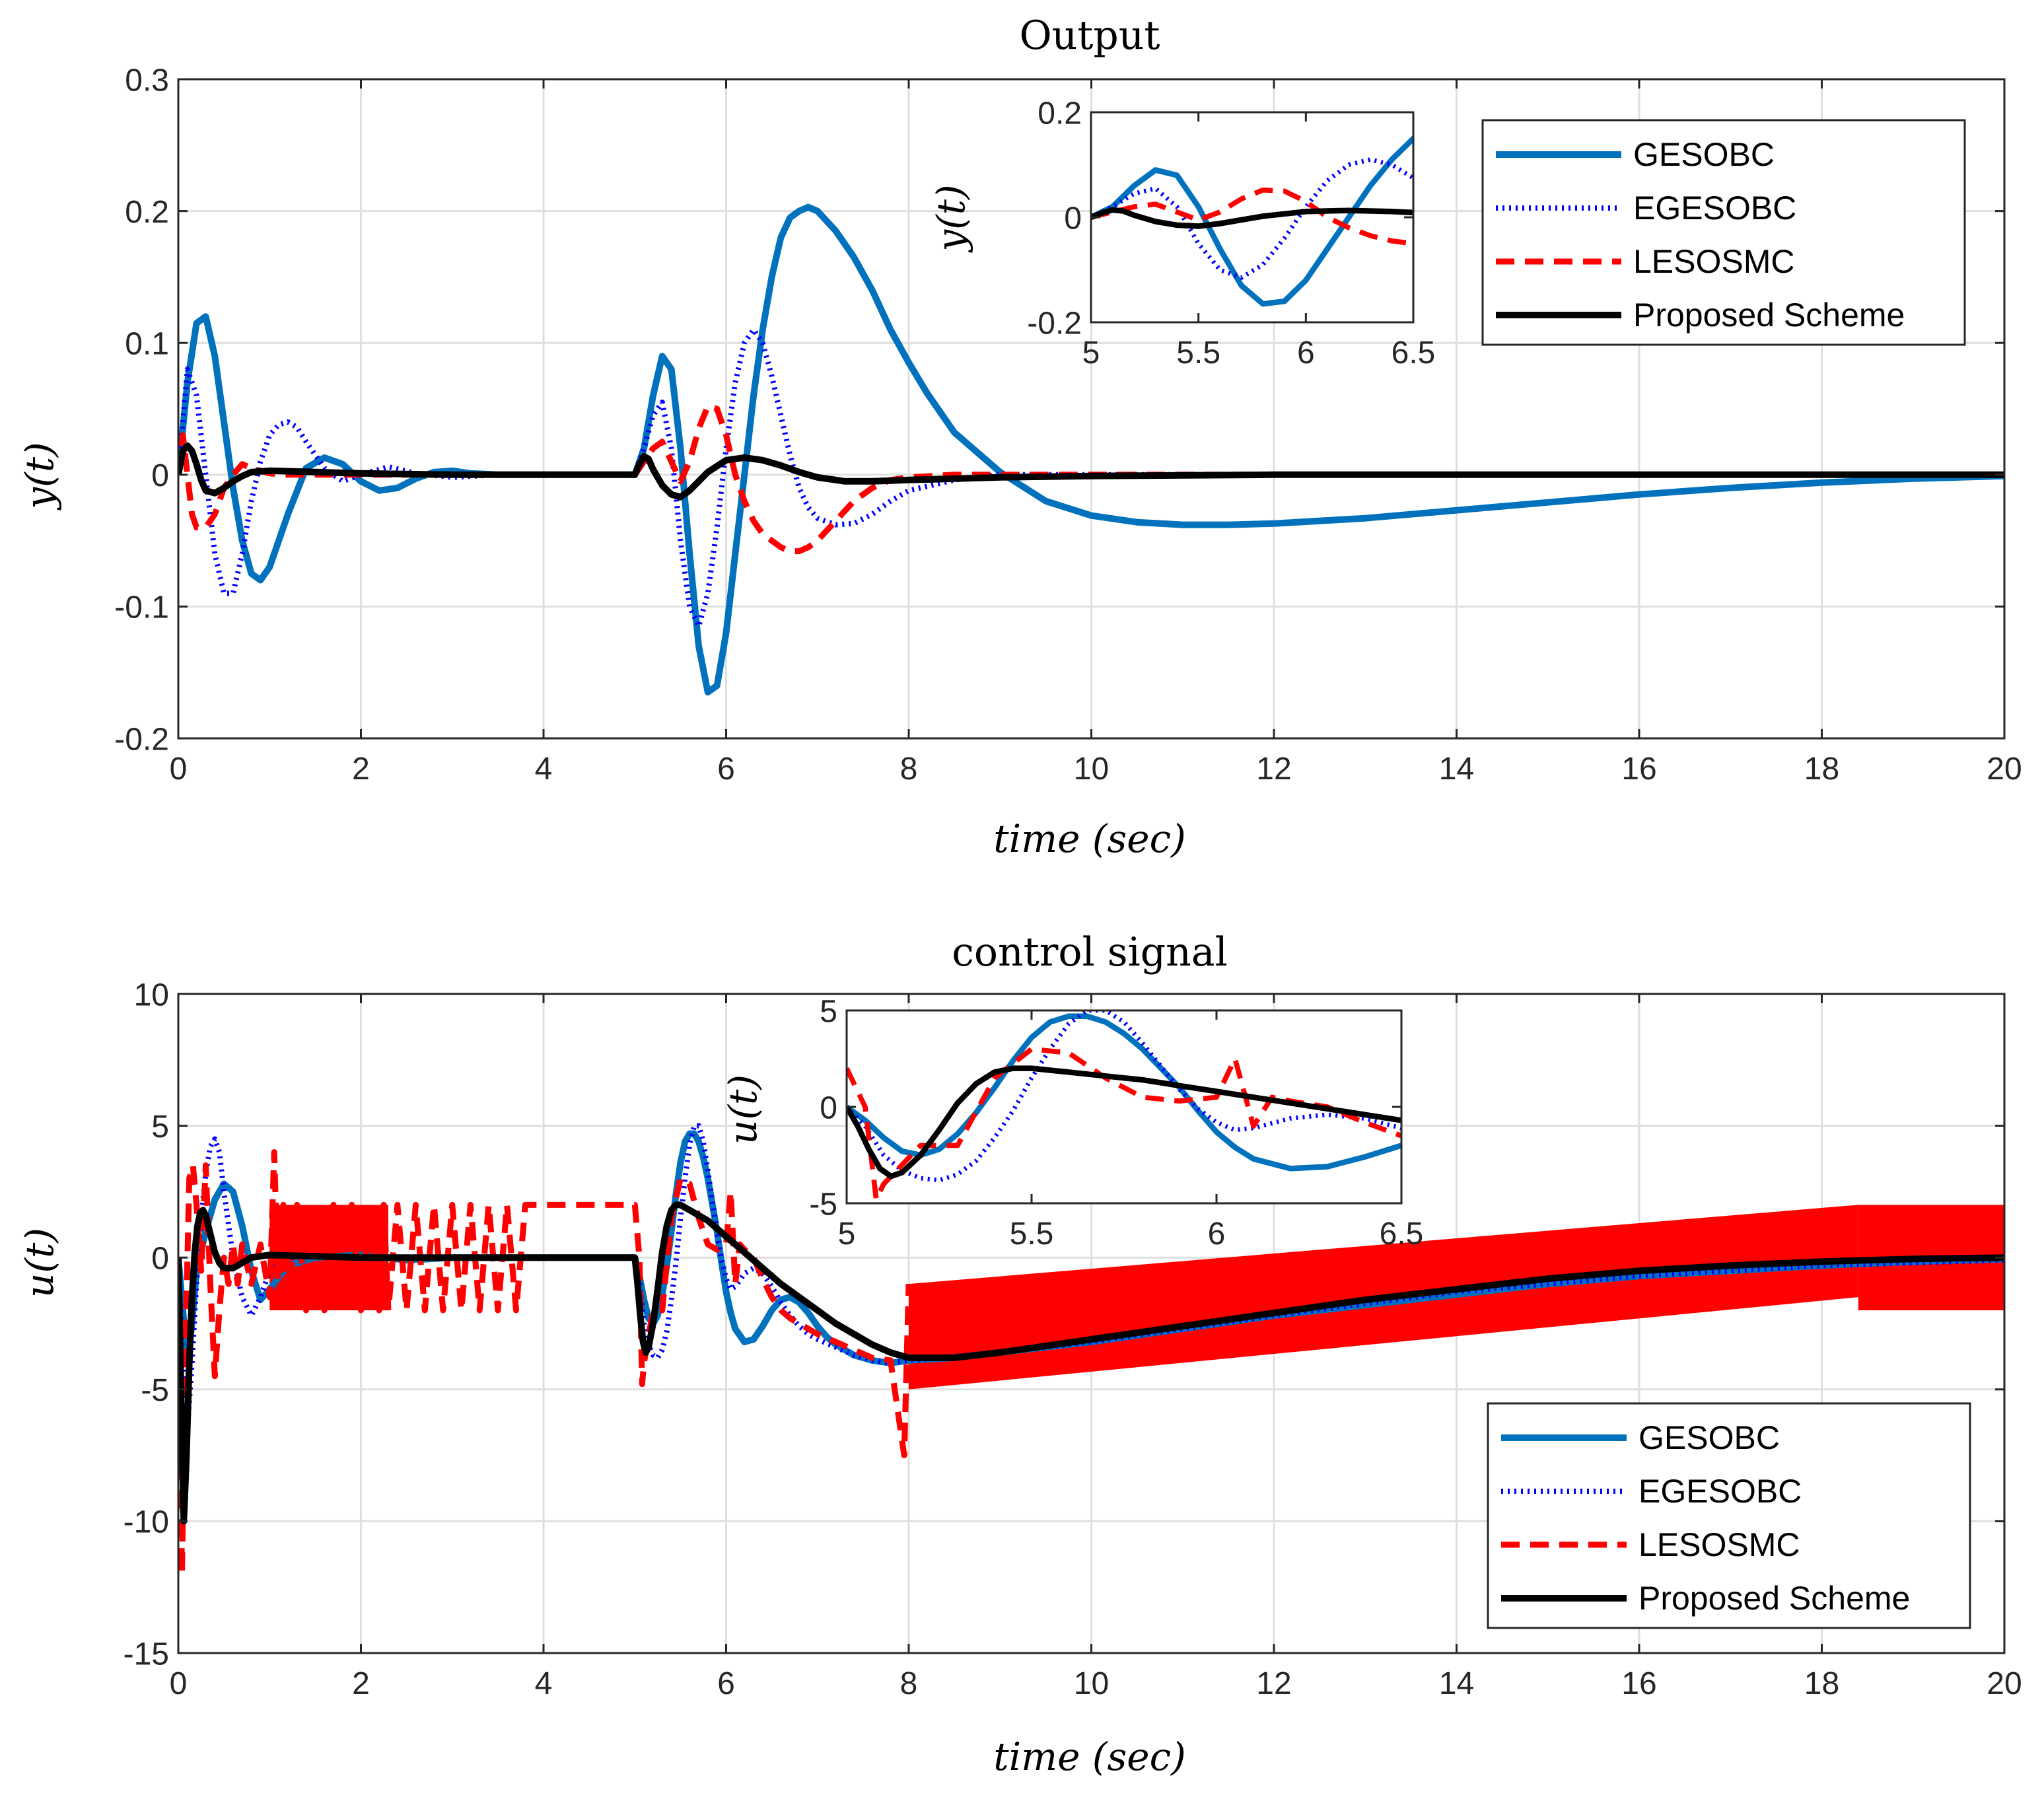 This screenshot has width=2044, height=1799. I want to click on control-xtick-label: 16, so click(1638, 1683).